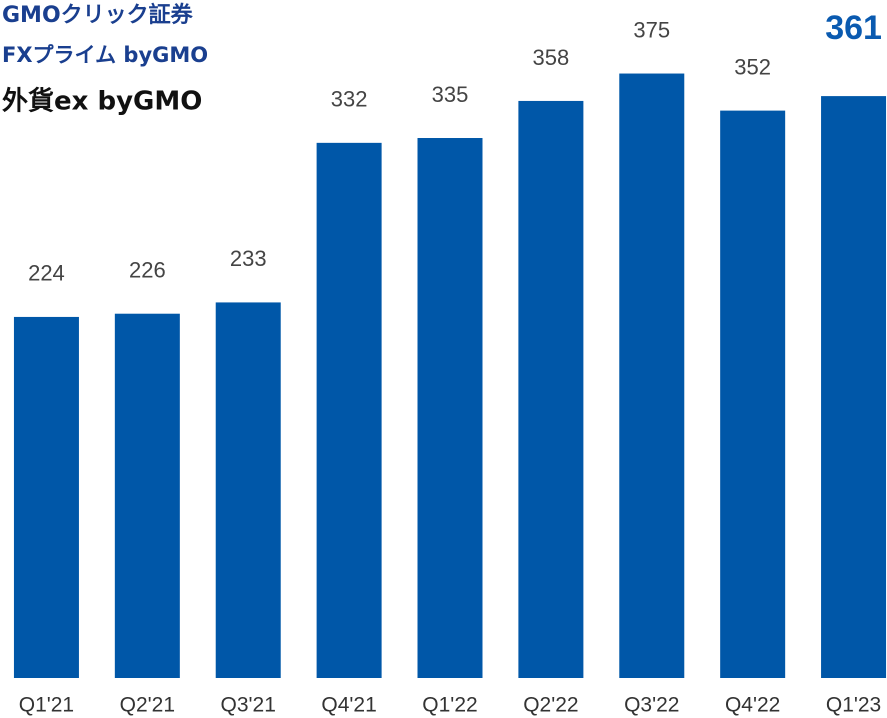 This screenshot has height=718, width=887. I want to click on value-label: 224, so click(46, 273).